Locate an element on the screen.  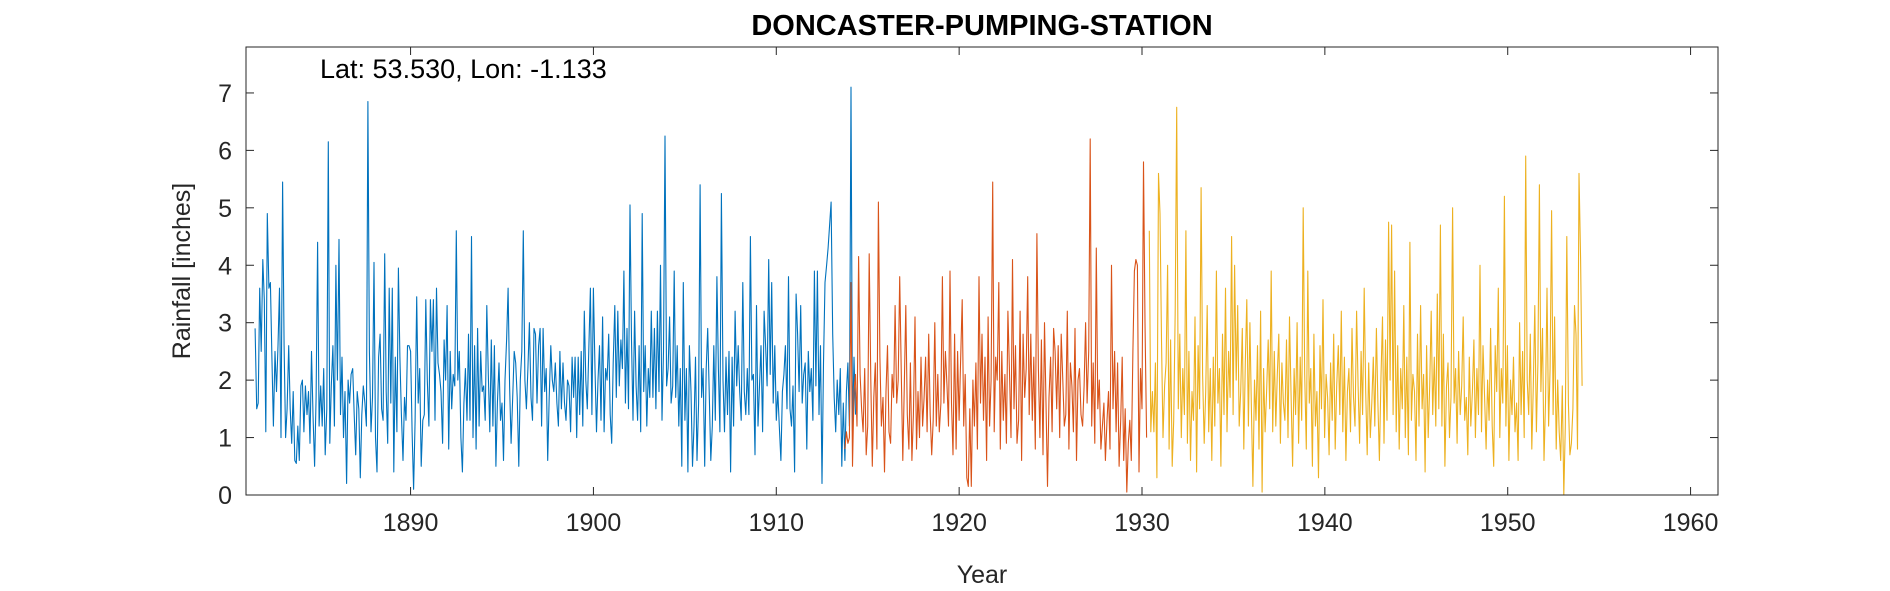
x-tick-label: 1930 is located at coordinates (1142, 523).